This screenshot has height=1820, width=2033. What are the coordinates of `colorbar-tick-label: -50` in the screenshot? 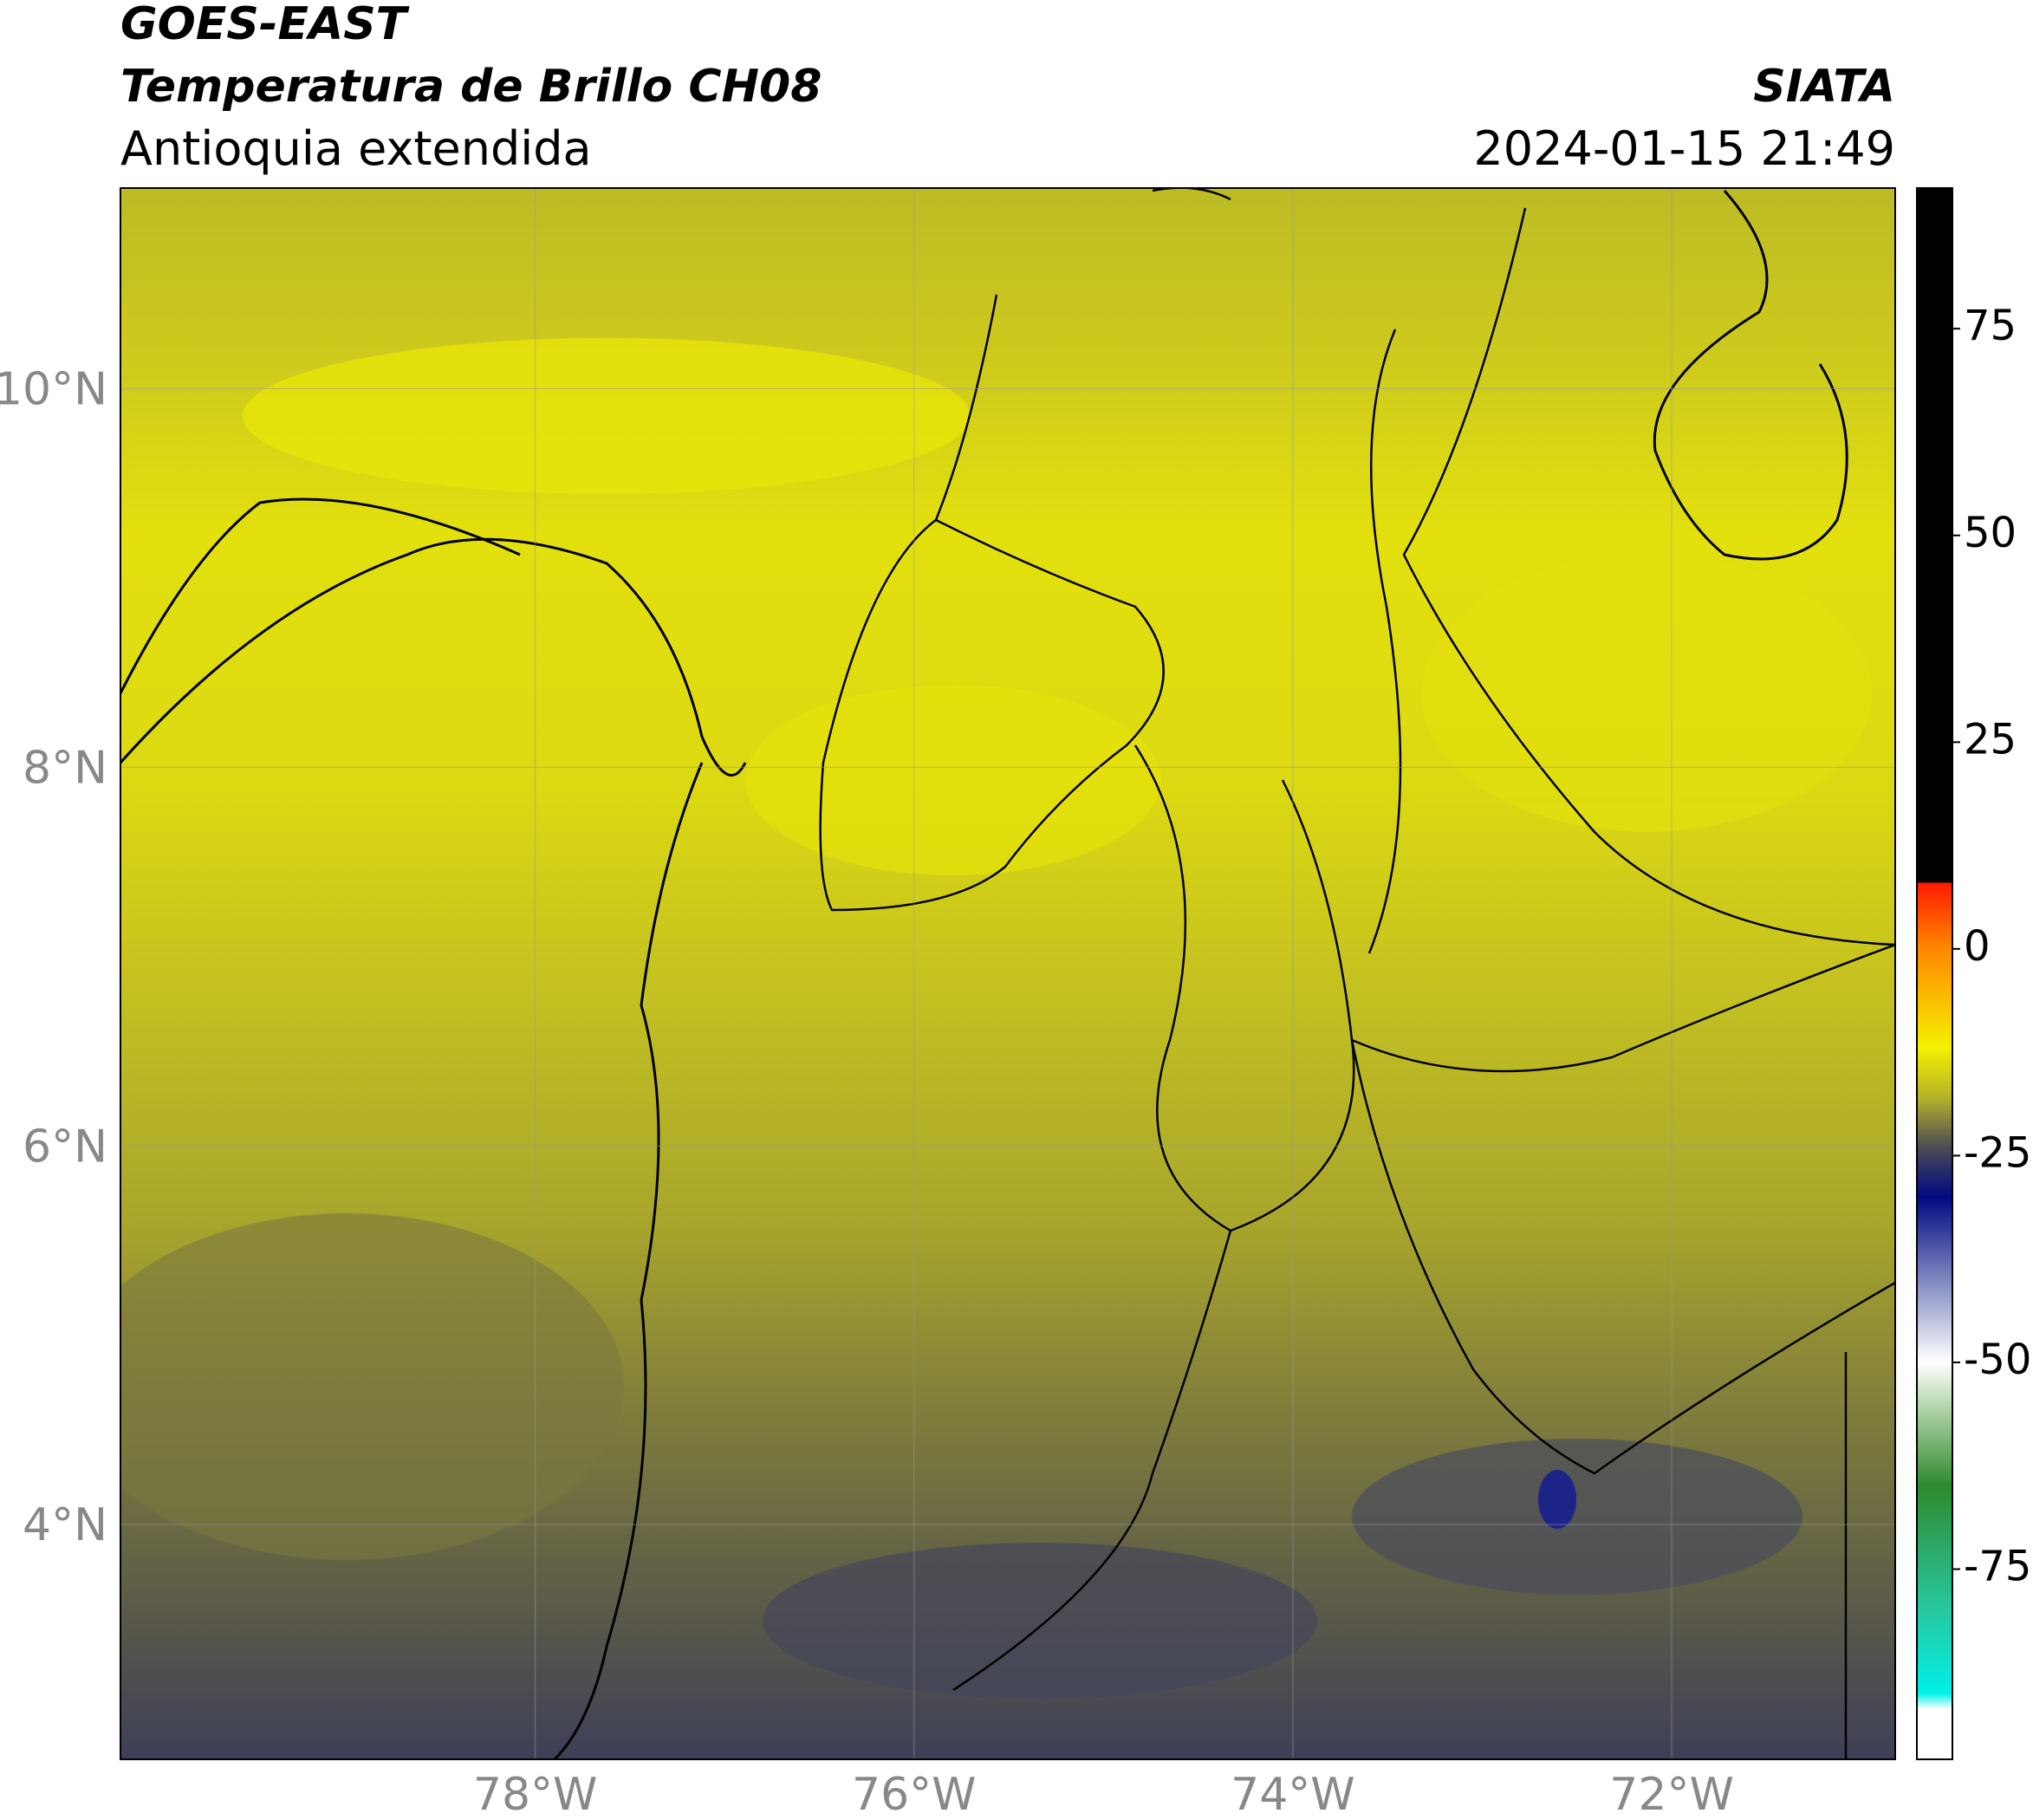 It's located at (1997, 1360).